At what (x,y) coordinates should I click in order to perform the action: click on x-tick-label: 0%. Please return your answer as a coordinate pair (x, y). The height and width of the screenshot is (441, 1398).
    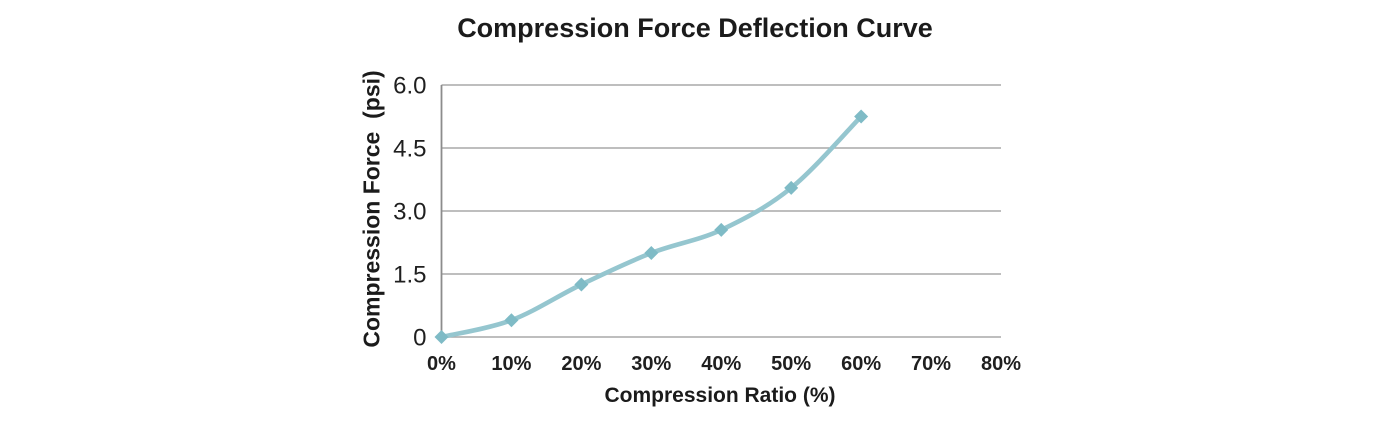
    Looking at the image, I should click on (441, 364).